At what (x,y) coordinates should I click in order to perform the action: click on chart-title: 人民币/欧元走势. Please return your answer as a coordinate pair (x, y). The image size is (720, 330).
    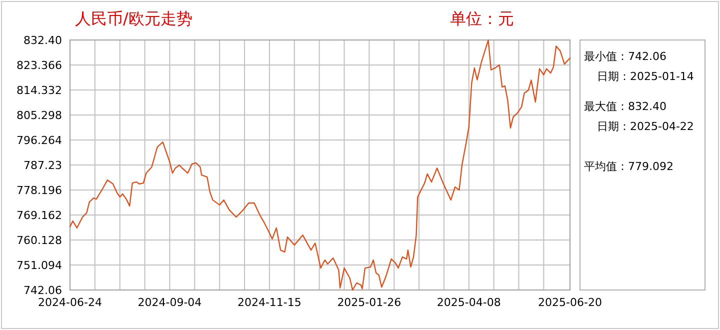
    Looking at the image, I should click on (133, 18).